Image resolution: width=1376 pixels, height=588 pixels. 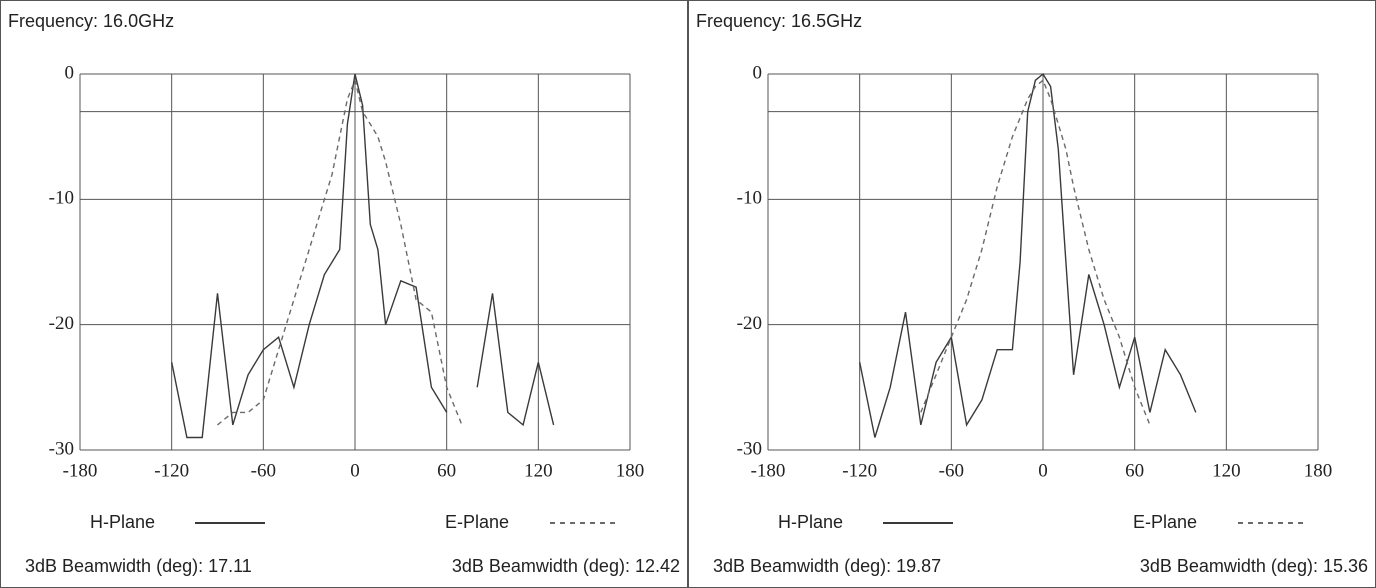 I want to click on beamwidth-annotation: 3dB Beamwidth (deg): 15.36, so click(x=1254, y=566).